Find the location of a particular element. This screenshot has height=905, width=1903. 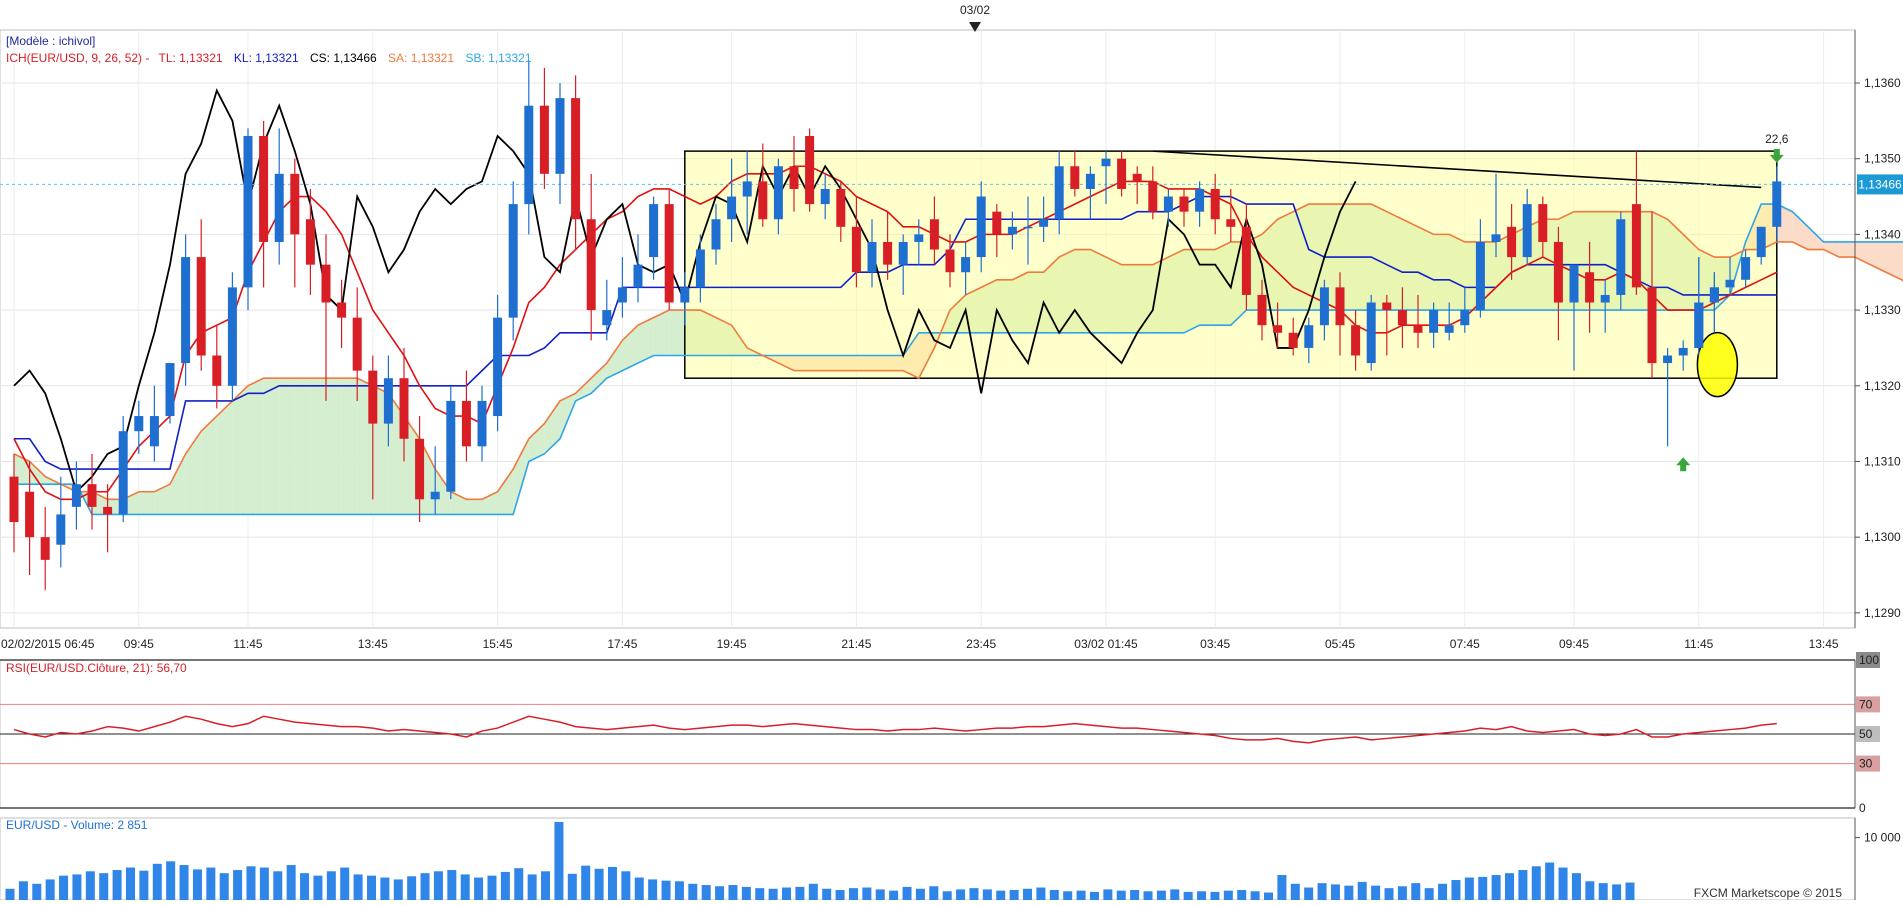

volume-legend: EUR/USD - Volume: 2 851 is located at coordinates (77, 825).